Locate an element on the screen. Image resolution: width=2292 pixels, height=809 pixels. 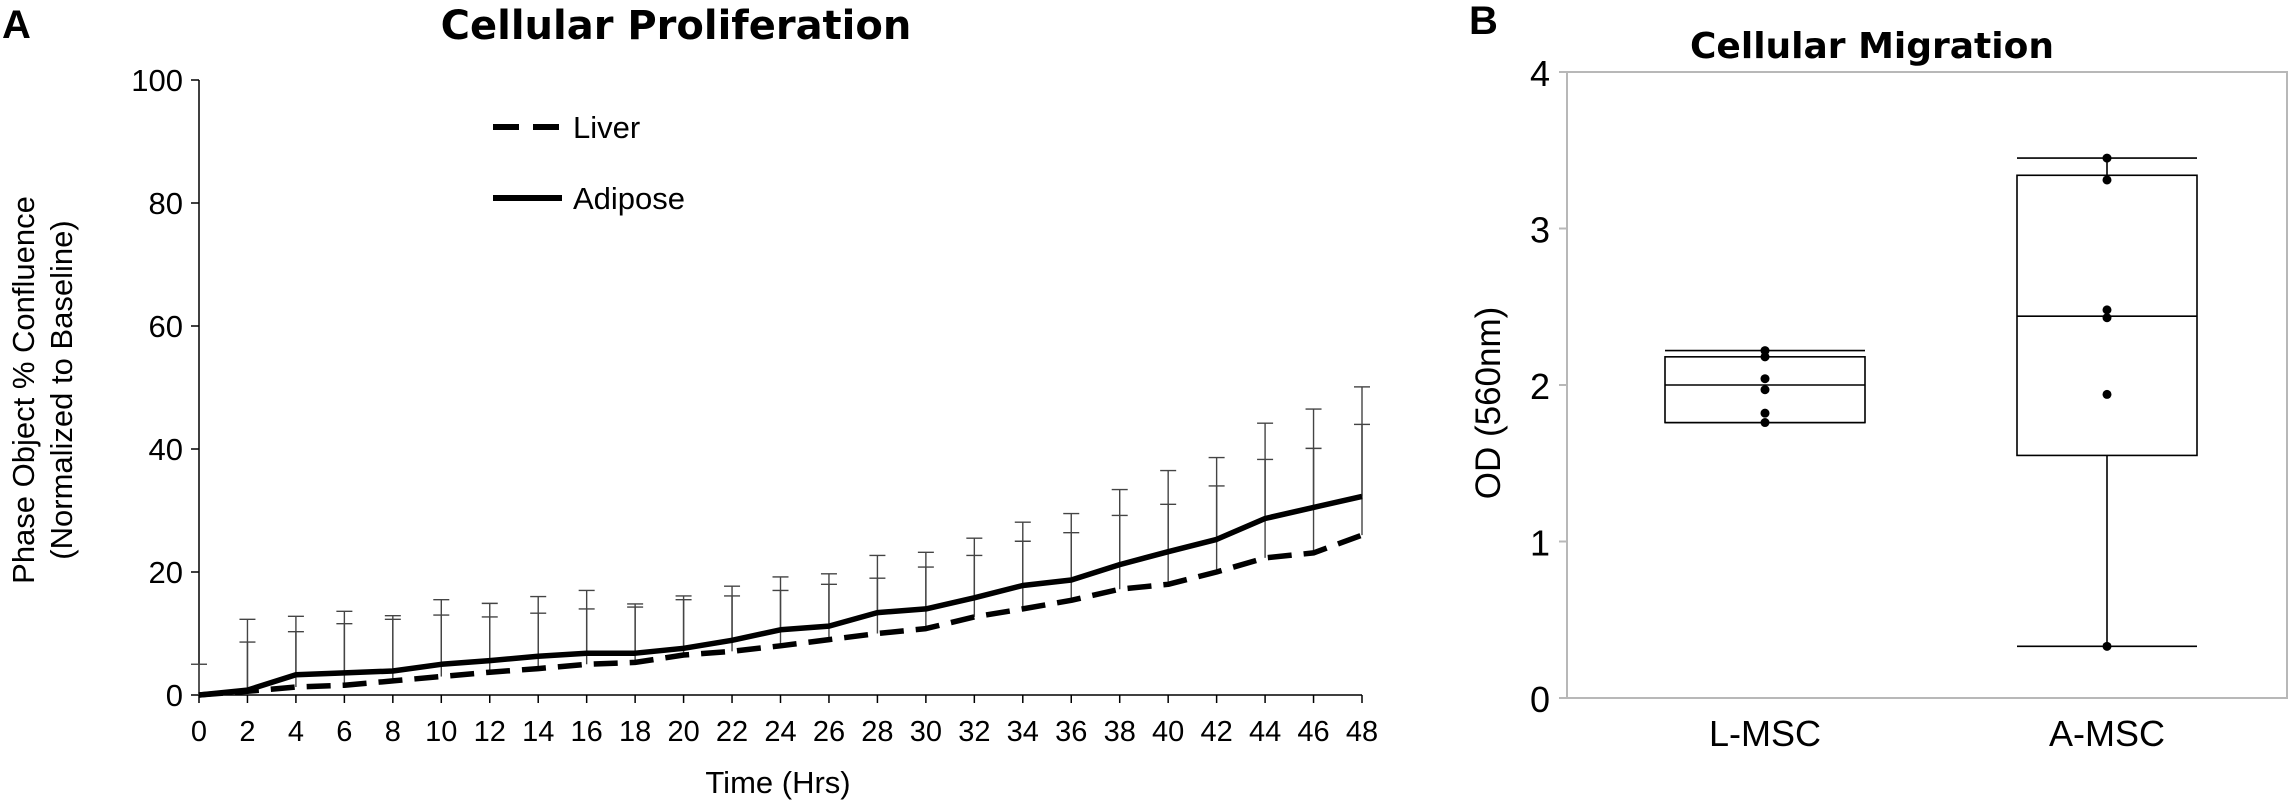
panel-a-series-lines is located at coordinates (780, 595).